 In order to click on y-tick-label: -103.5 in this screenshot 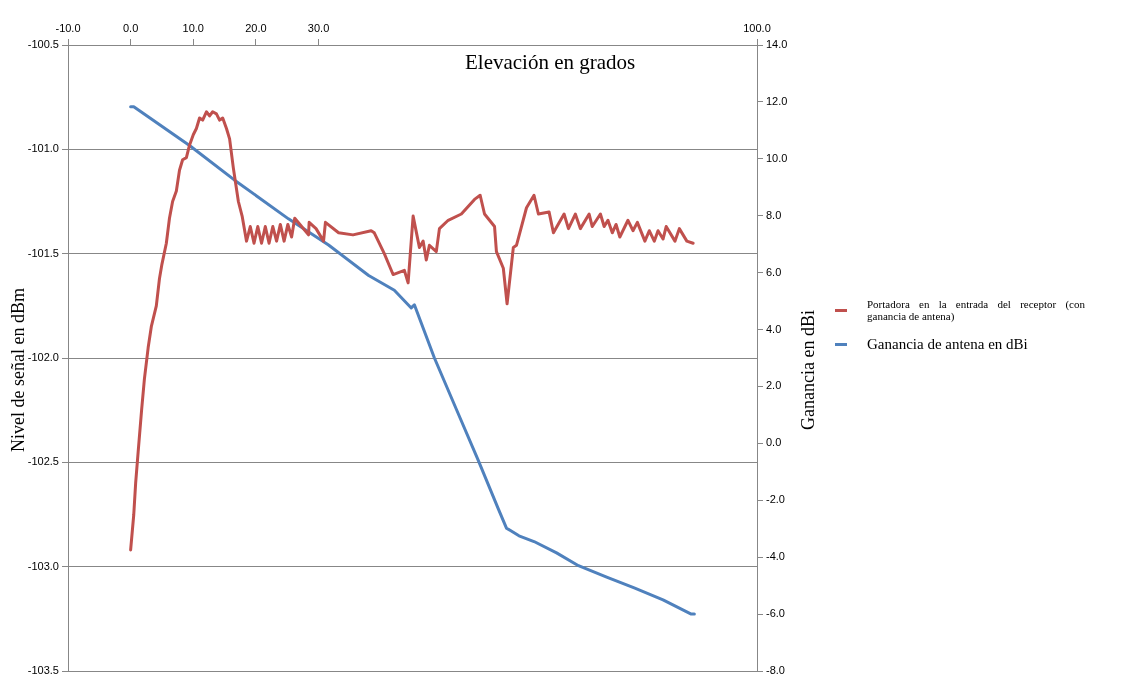, I will do `click(43, 670)`.